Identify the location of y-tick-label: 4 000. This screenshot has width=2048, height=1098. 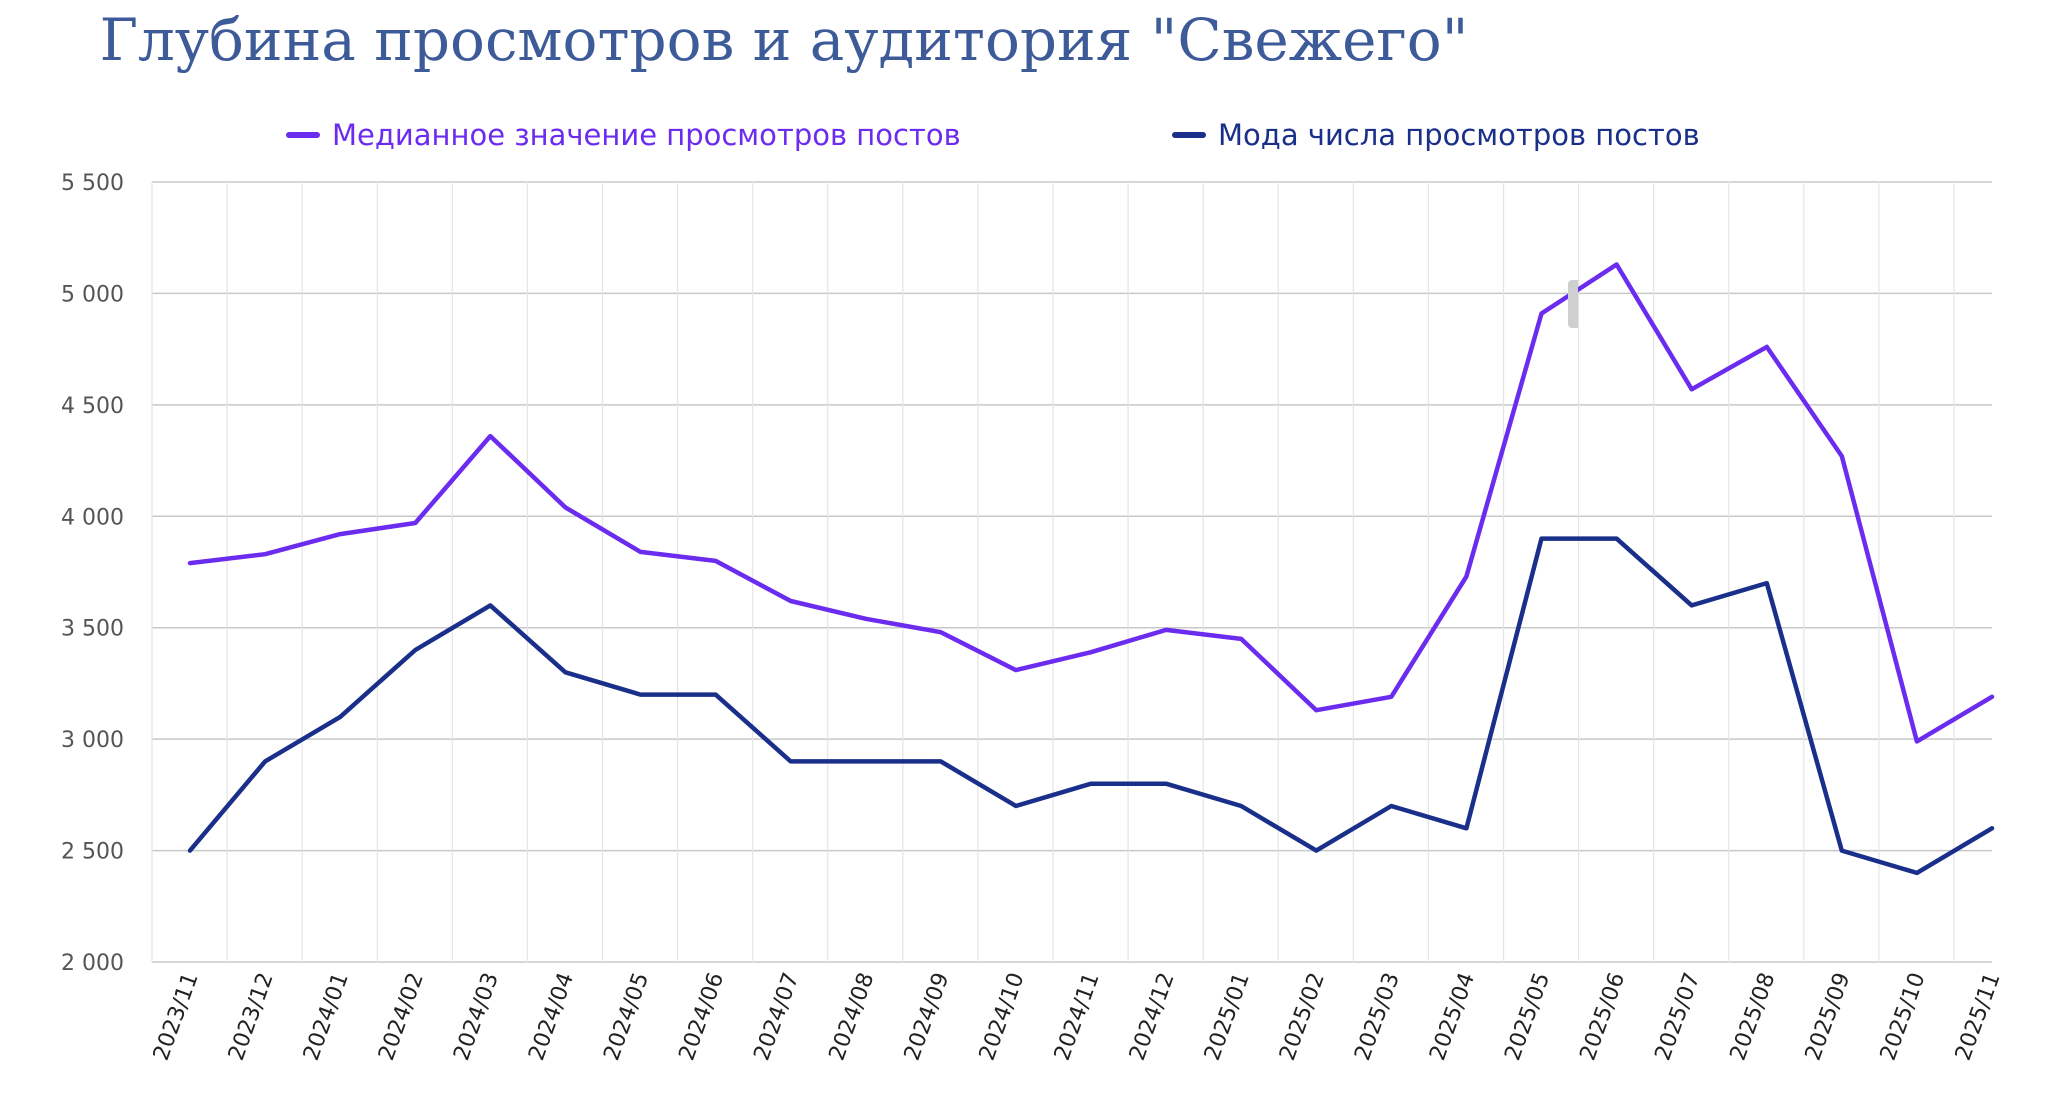
(92, 517).